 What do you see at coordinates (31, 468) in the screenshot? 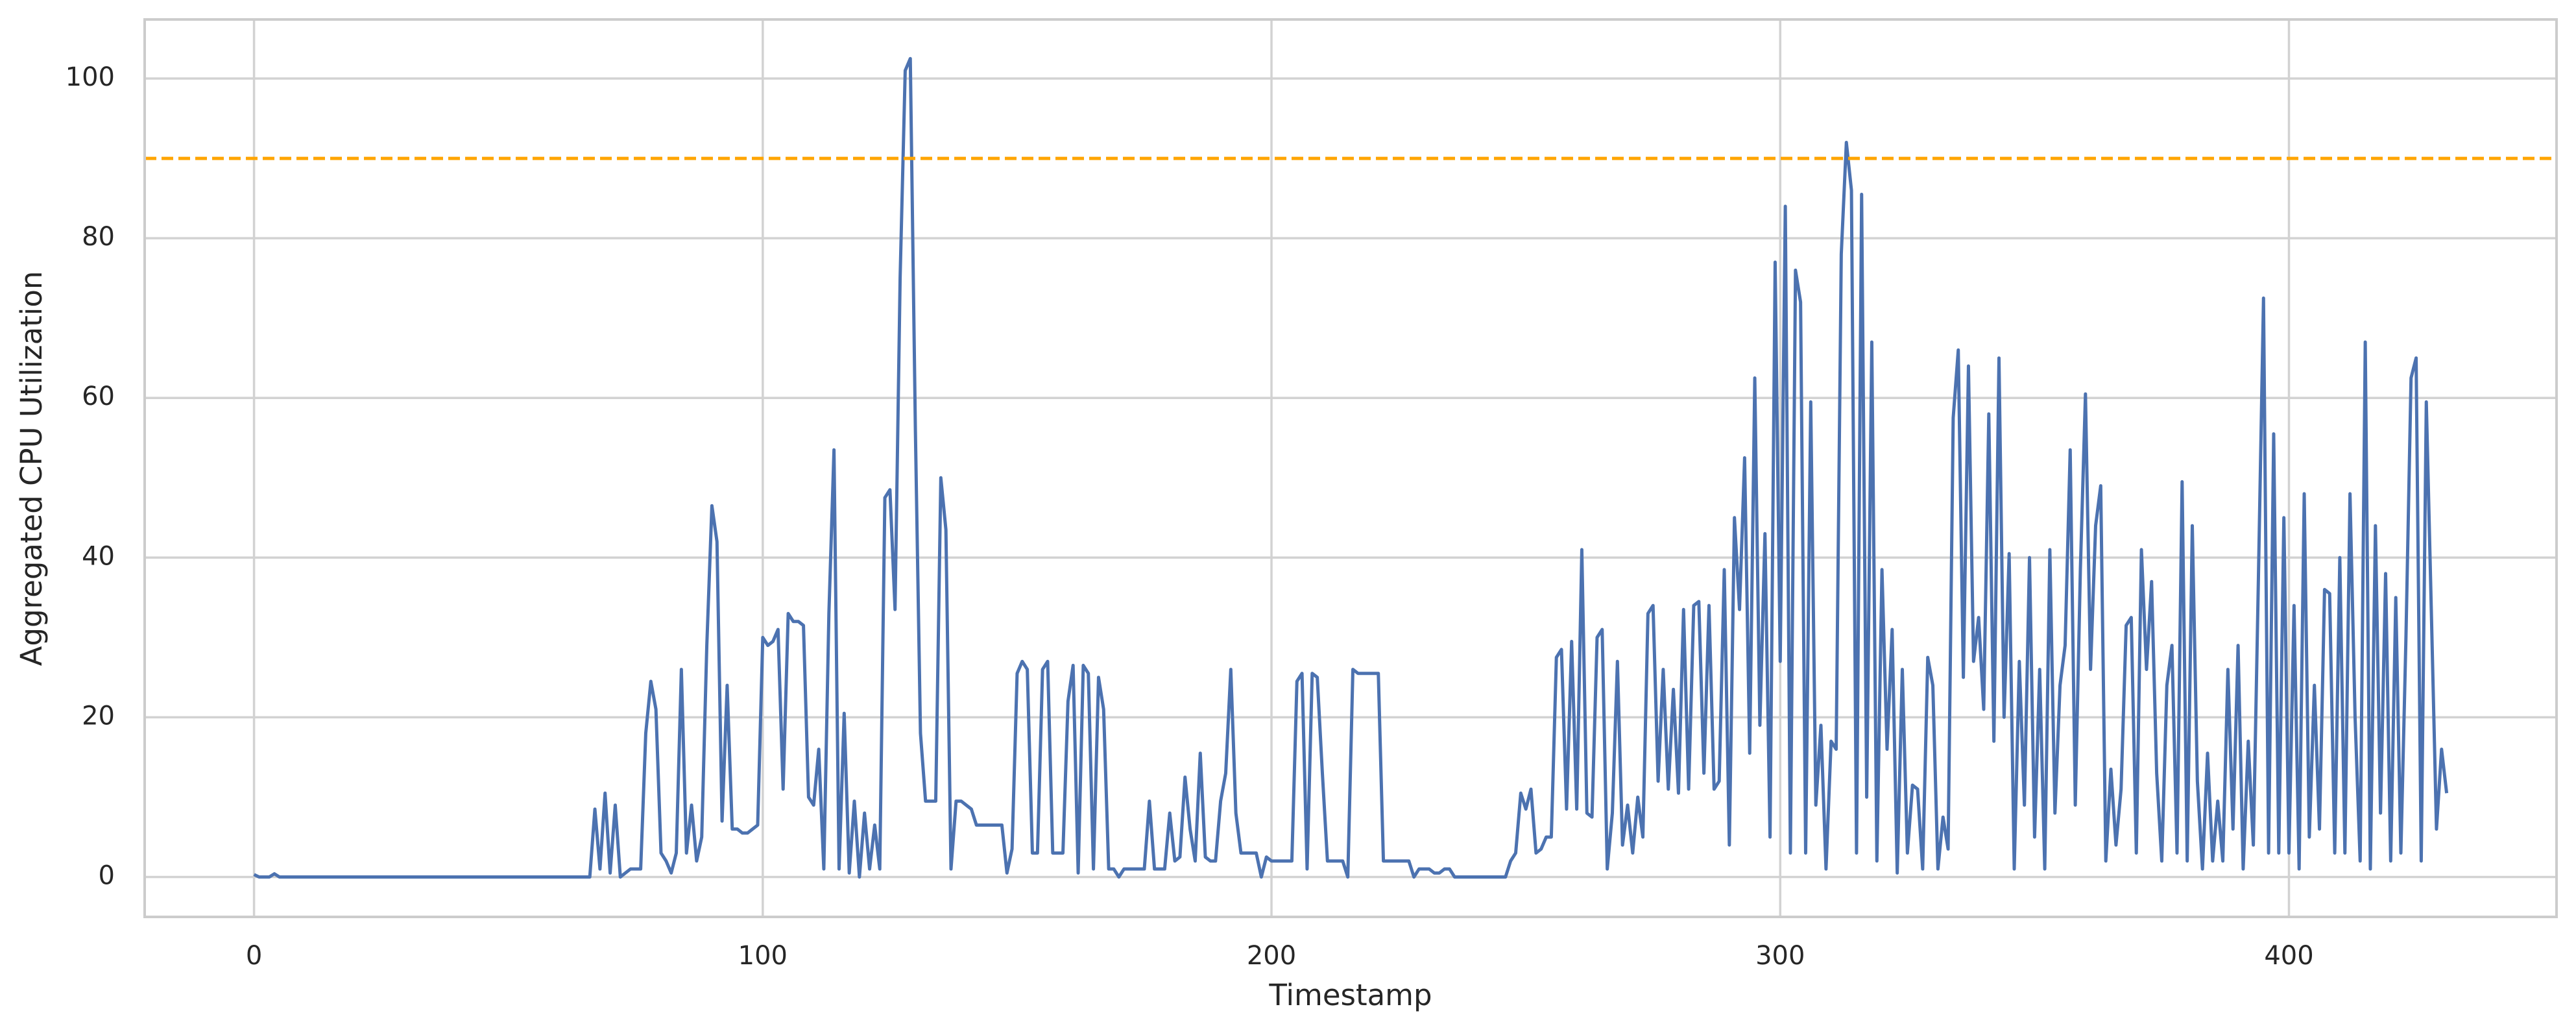
I see `y-axis-label: Aggregated CPU Utilization` at bounding box center [31, 468].